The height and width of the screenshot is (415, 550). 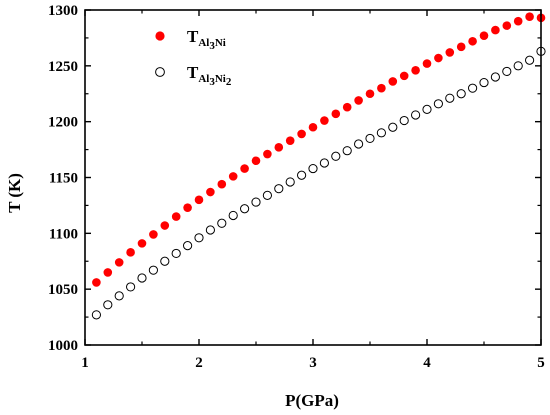 I want to click on y-tick-label: 1100, so click(x=63, y=234).